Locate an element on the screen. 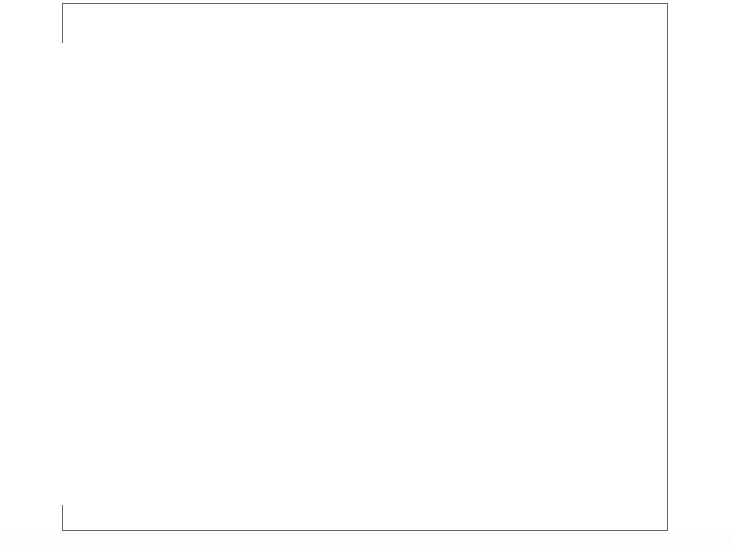 This screenshot has width=732, height=549. grads-statusbar is located at coordinates (366, 540).